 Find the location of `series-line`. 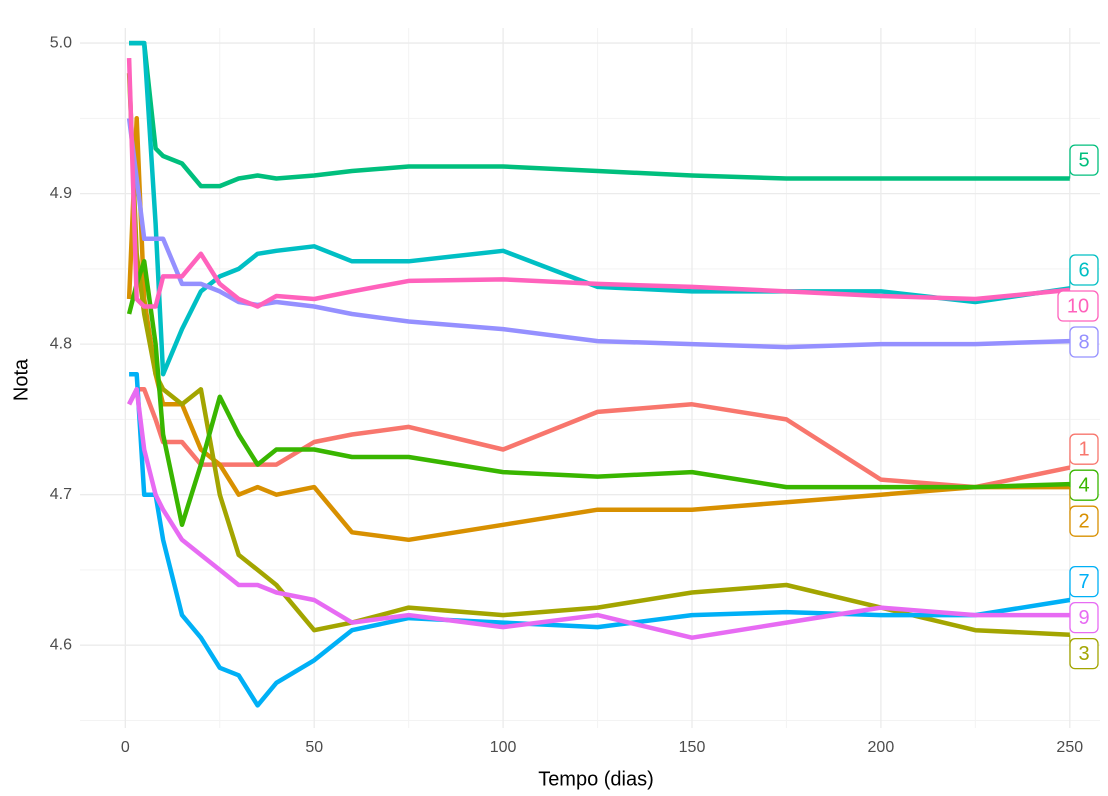

series-line is located at coordinates (599, 438).